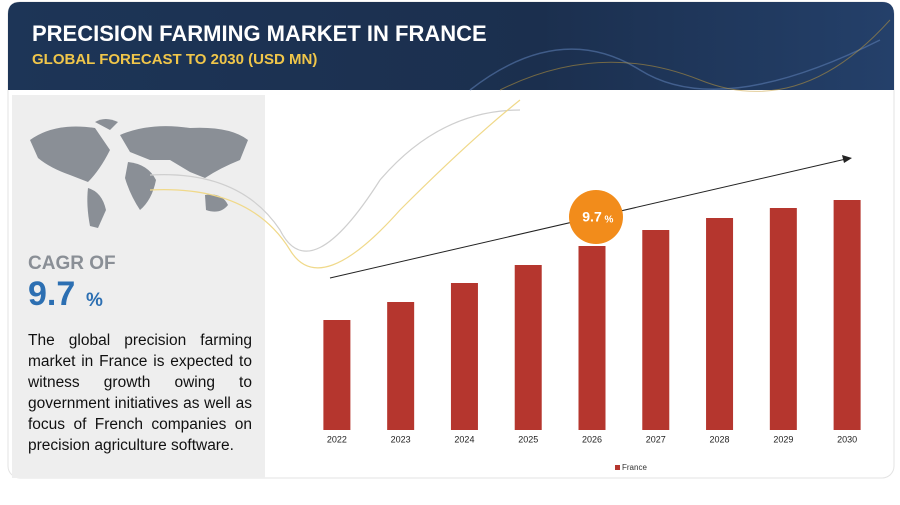  What do you see at coordinates (51, 294) in the screenshot?
I see `cagr-value: 9.7` at bounding box center [51, 294].